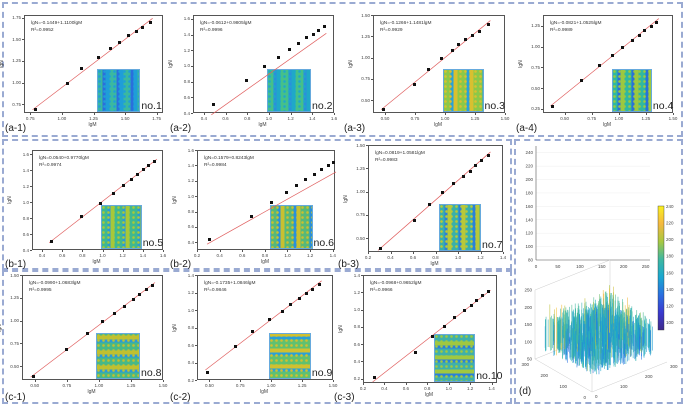 The image size is (685, 406). I want to click on regression-equation: lgN=-0.0990+1.0683lgM R²=0.9995, so click(54, 287).